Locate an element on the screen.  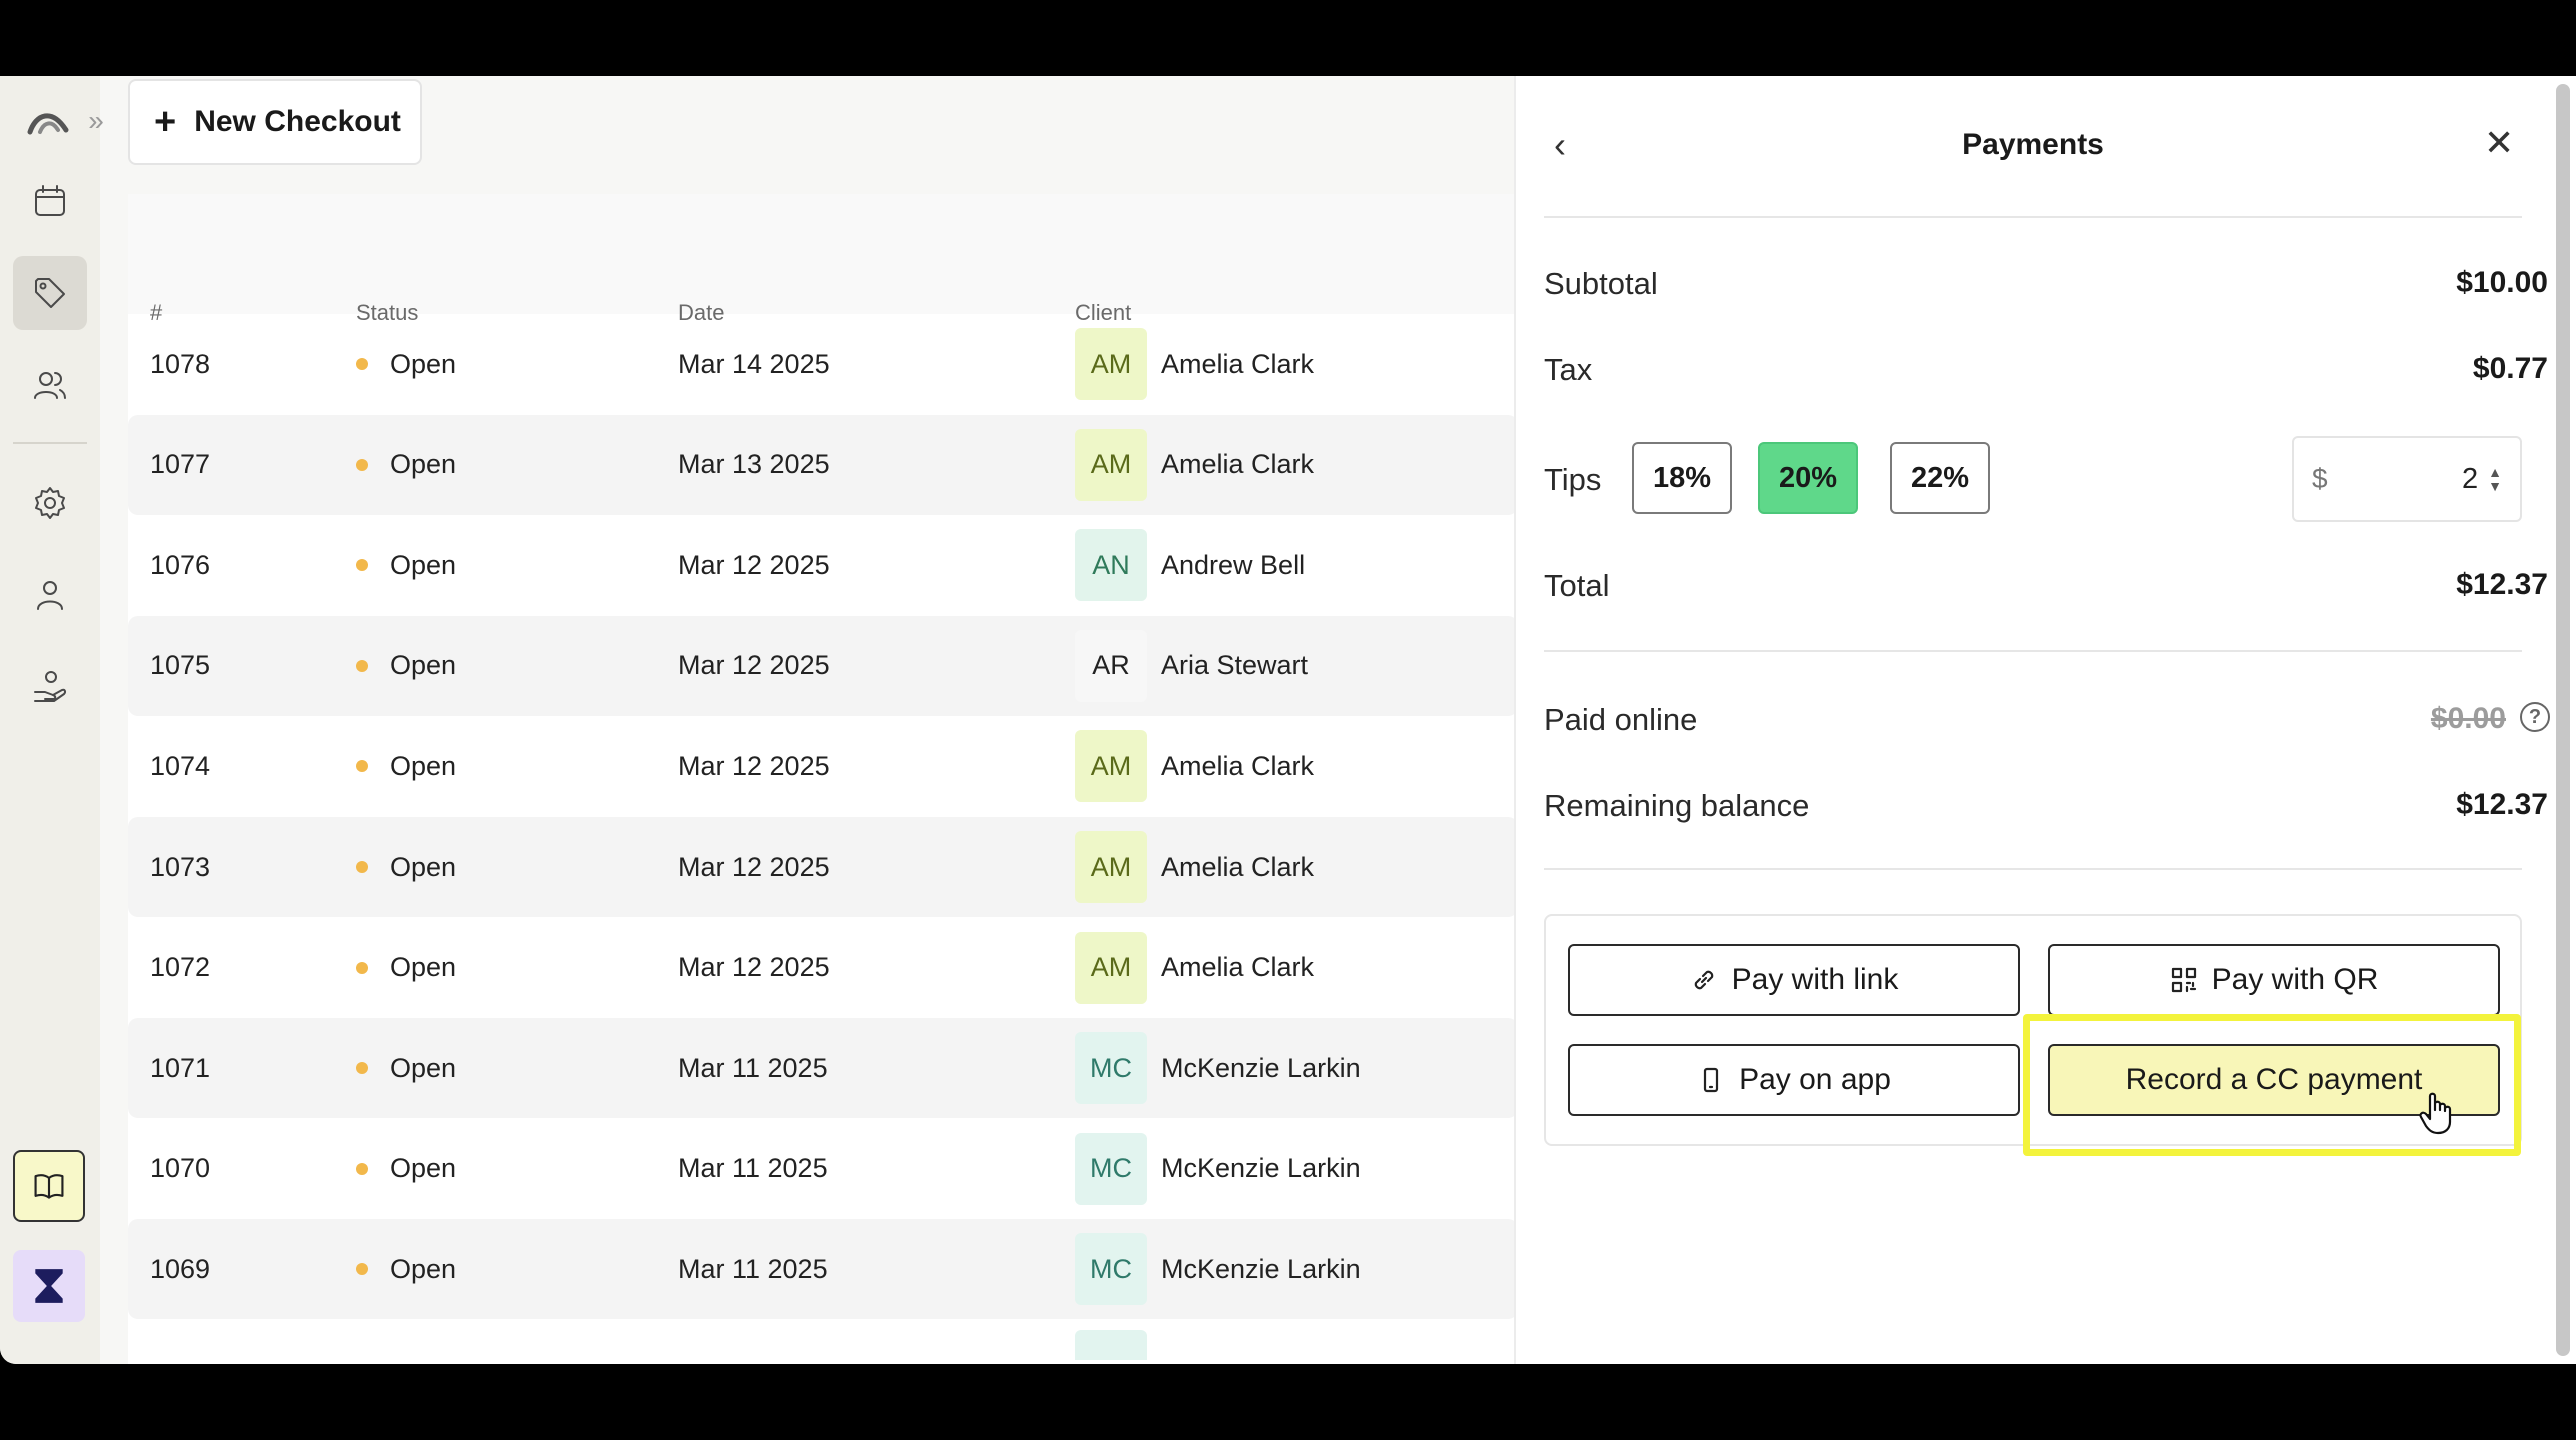
table-row: 1076 Open Mar 12 2025 AN Andrew Bell is located at coordinates (823, 565).